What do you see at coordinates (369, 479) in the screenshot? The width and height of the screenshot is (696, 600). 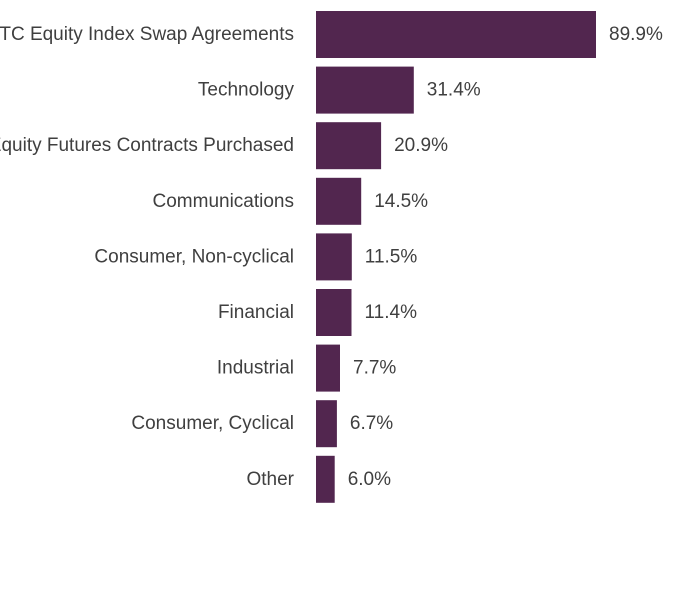 I see `value-label: 6.0%` at bounding box center [369, 479].